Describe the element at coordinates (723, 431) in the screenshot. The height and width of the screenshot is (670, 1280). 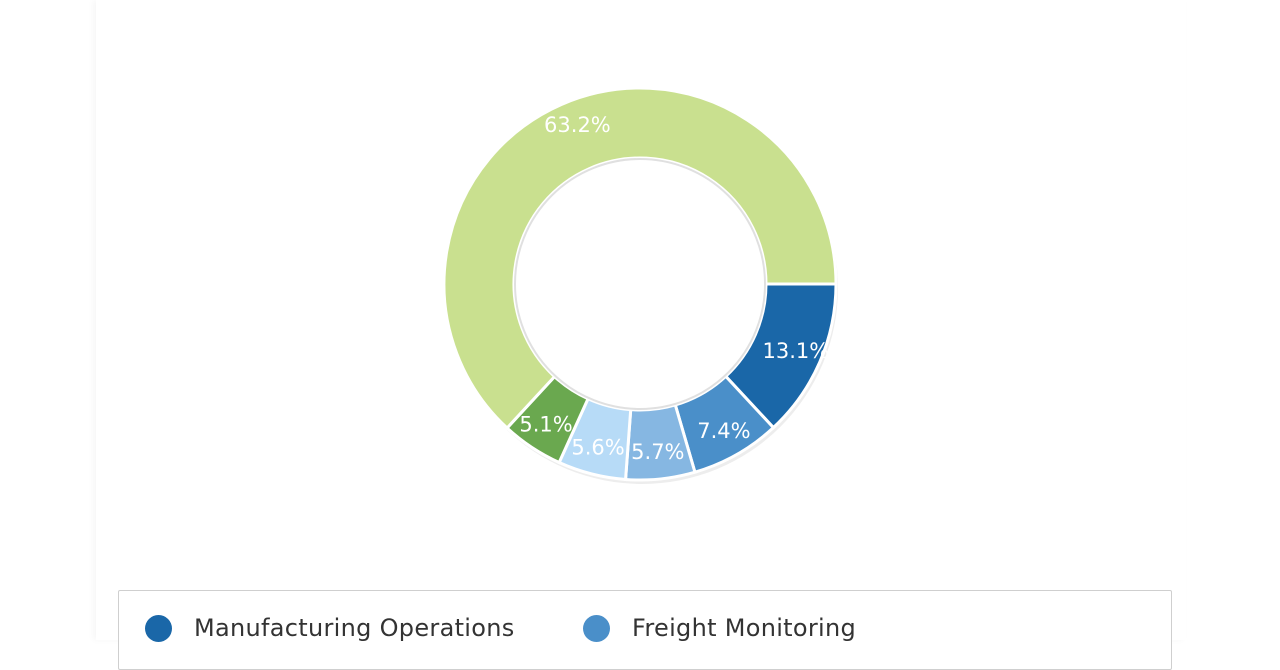
I see `slice-label-1: 7.4%` at that location.